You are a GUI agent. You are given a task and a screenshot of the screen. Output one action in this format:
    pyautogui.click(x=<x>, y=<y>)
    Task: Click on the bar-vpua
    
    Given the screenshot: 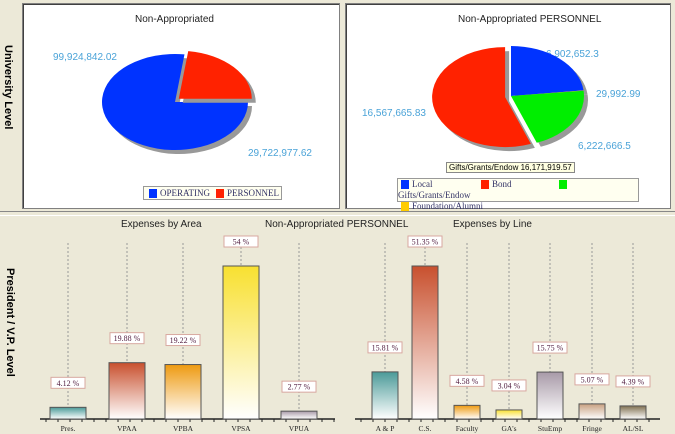 What is the action you would take?
    pyautogui.click(x=299, y=415)
    